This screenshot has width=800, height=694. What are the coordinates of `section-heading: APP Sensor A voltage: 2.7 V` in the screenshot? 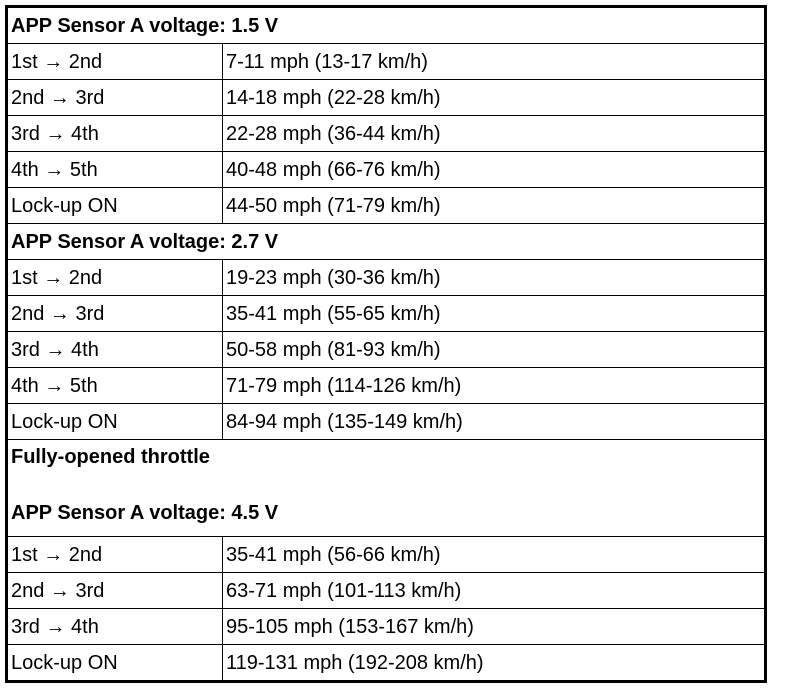 It's located at (386, 241).